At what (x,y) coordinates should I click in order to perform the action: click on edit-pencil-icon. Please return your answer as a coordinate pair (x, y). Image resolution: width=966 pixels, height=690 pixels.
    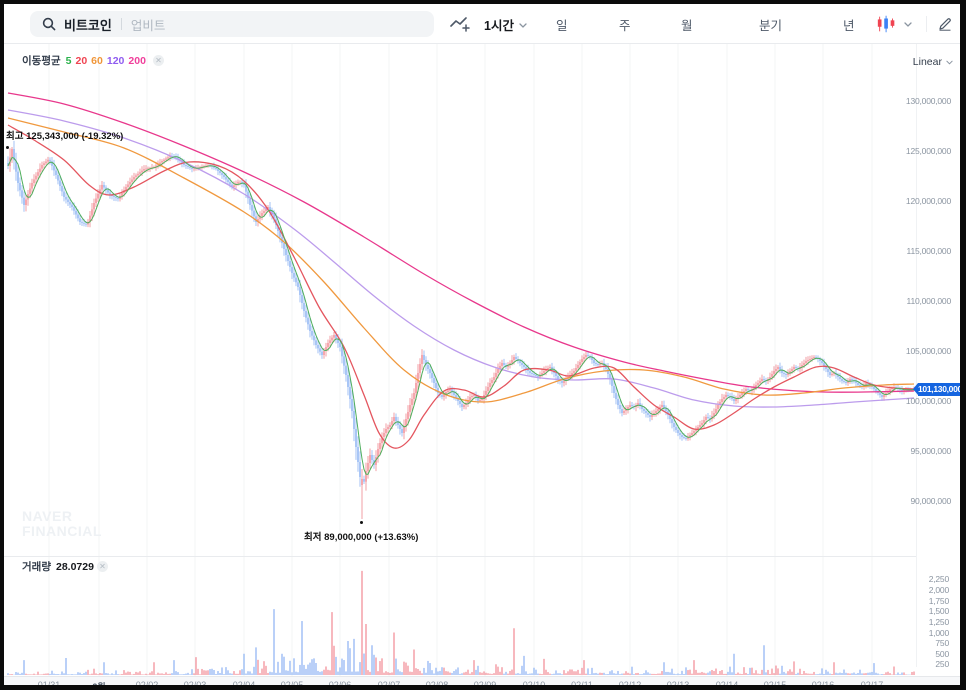
    Looking at the image, I should click on (945, 24).